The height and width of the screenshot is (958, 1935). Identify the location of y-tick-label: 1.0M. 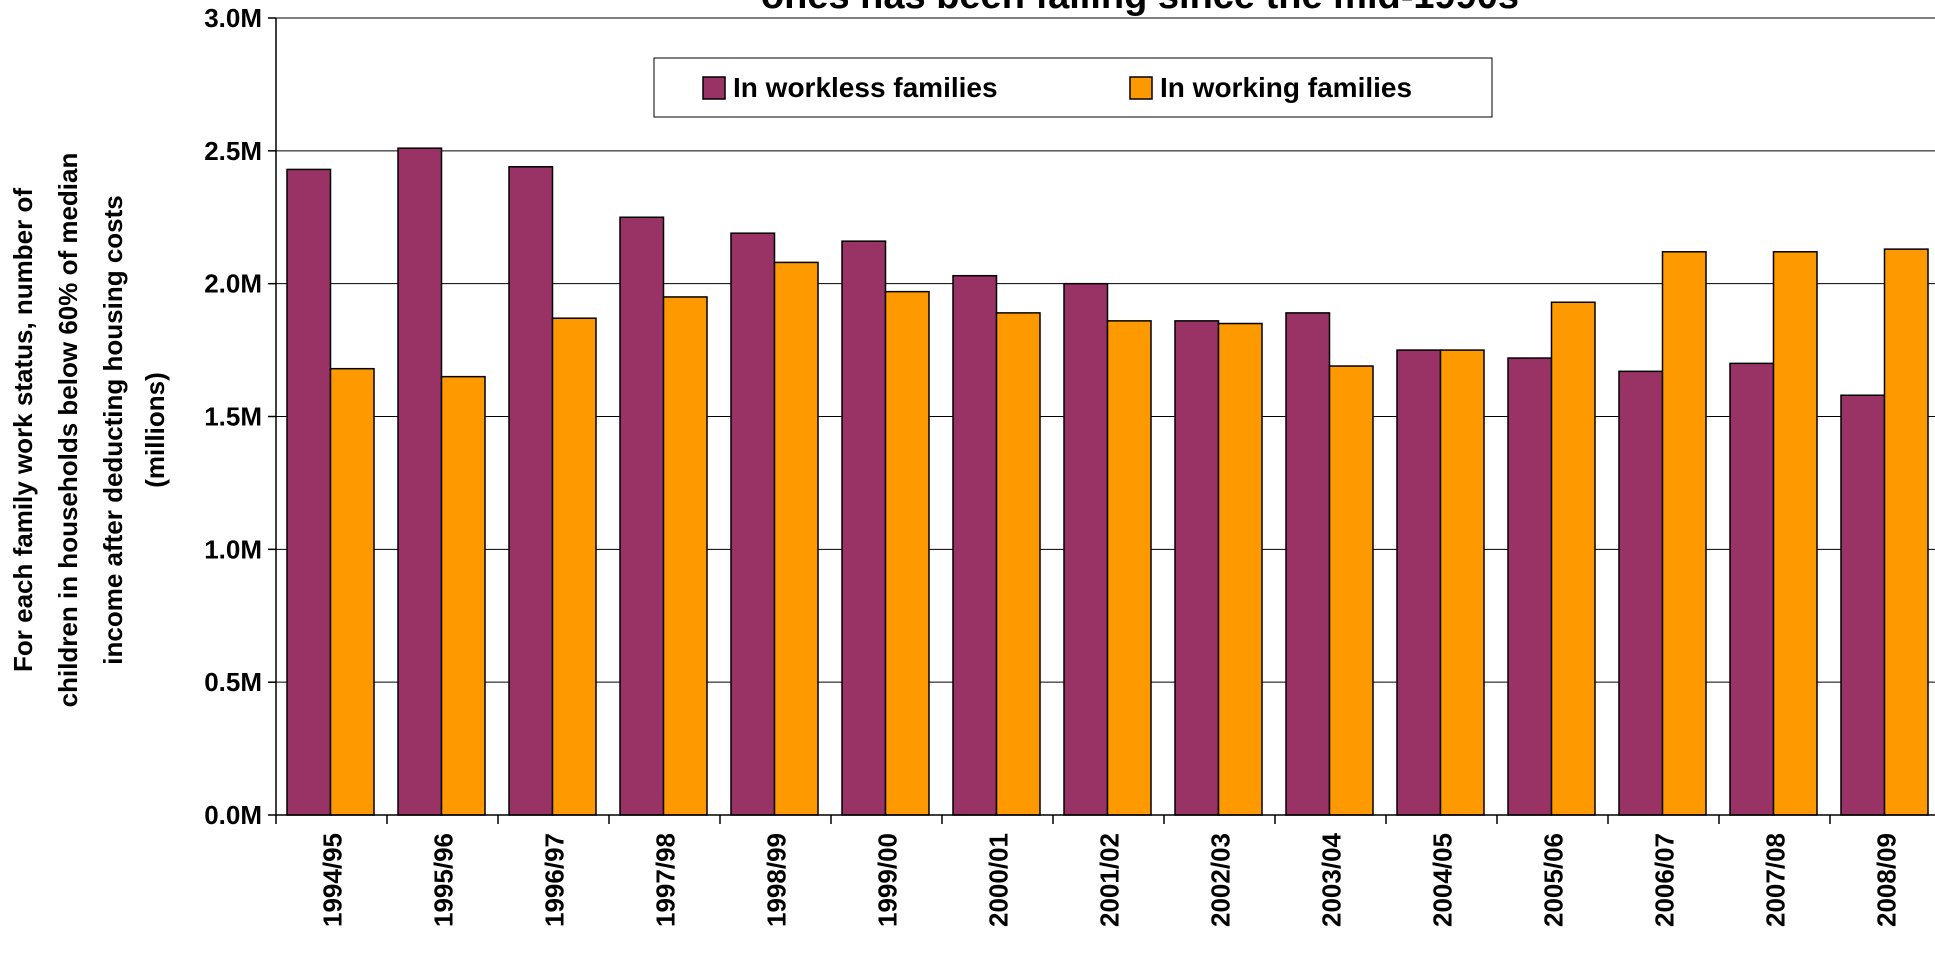
(233, 549).